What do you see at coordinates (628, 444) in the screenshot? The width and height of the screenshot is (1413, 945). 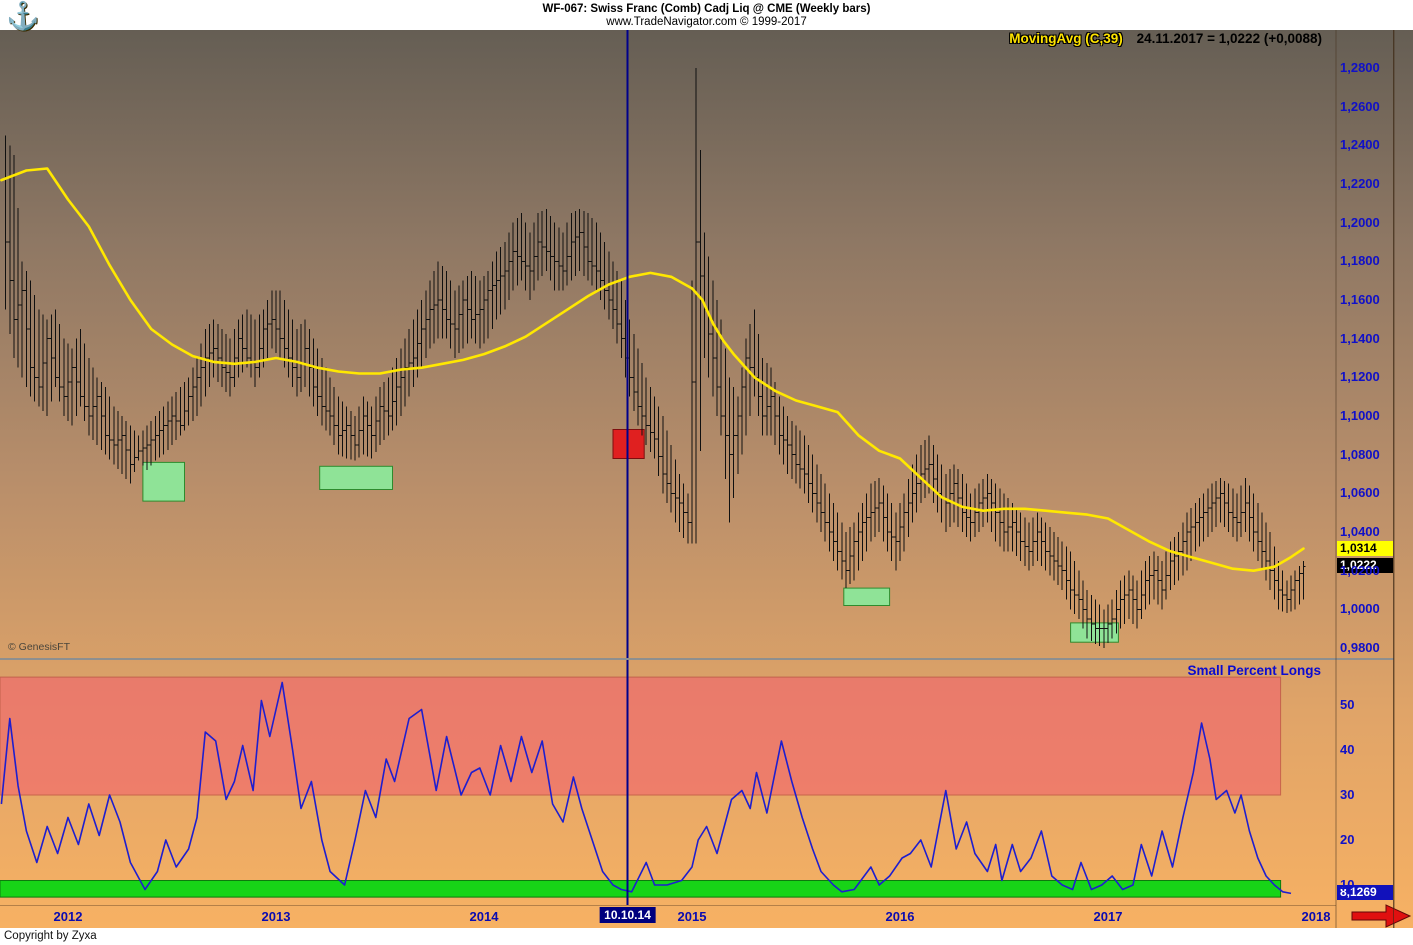 I see `resistance-zone-box` at bounding box center [628, 444].